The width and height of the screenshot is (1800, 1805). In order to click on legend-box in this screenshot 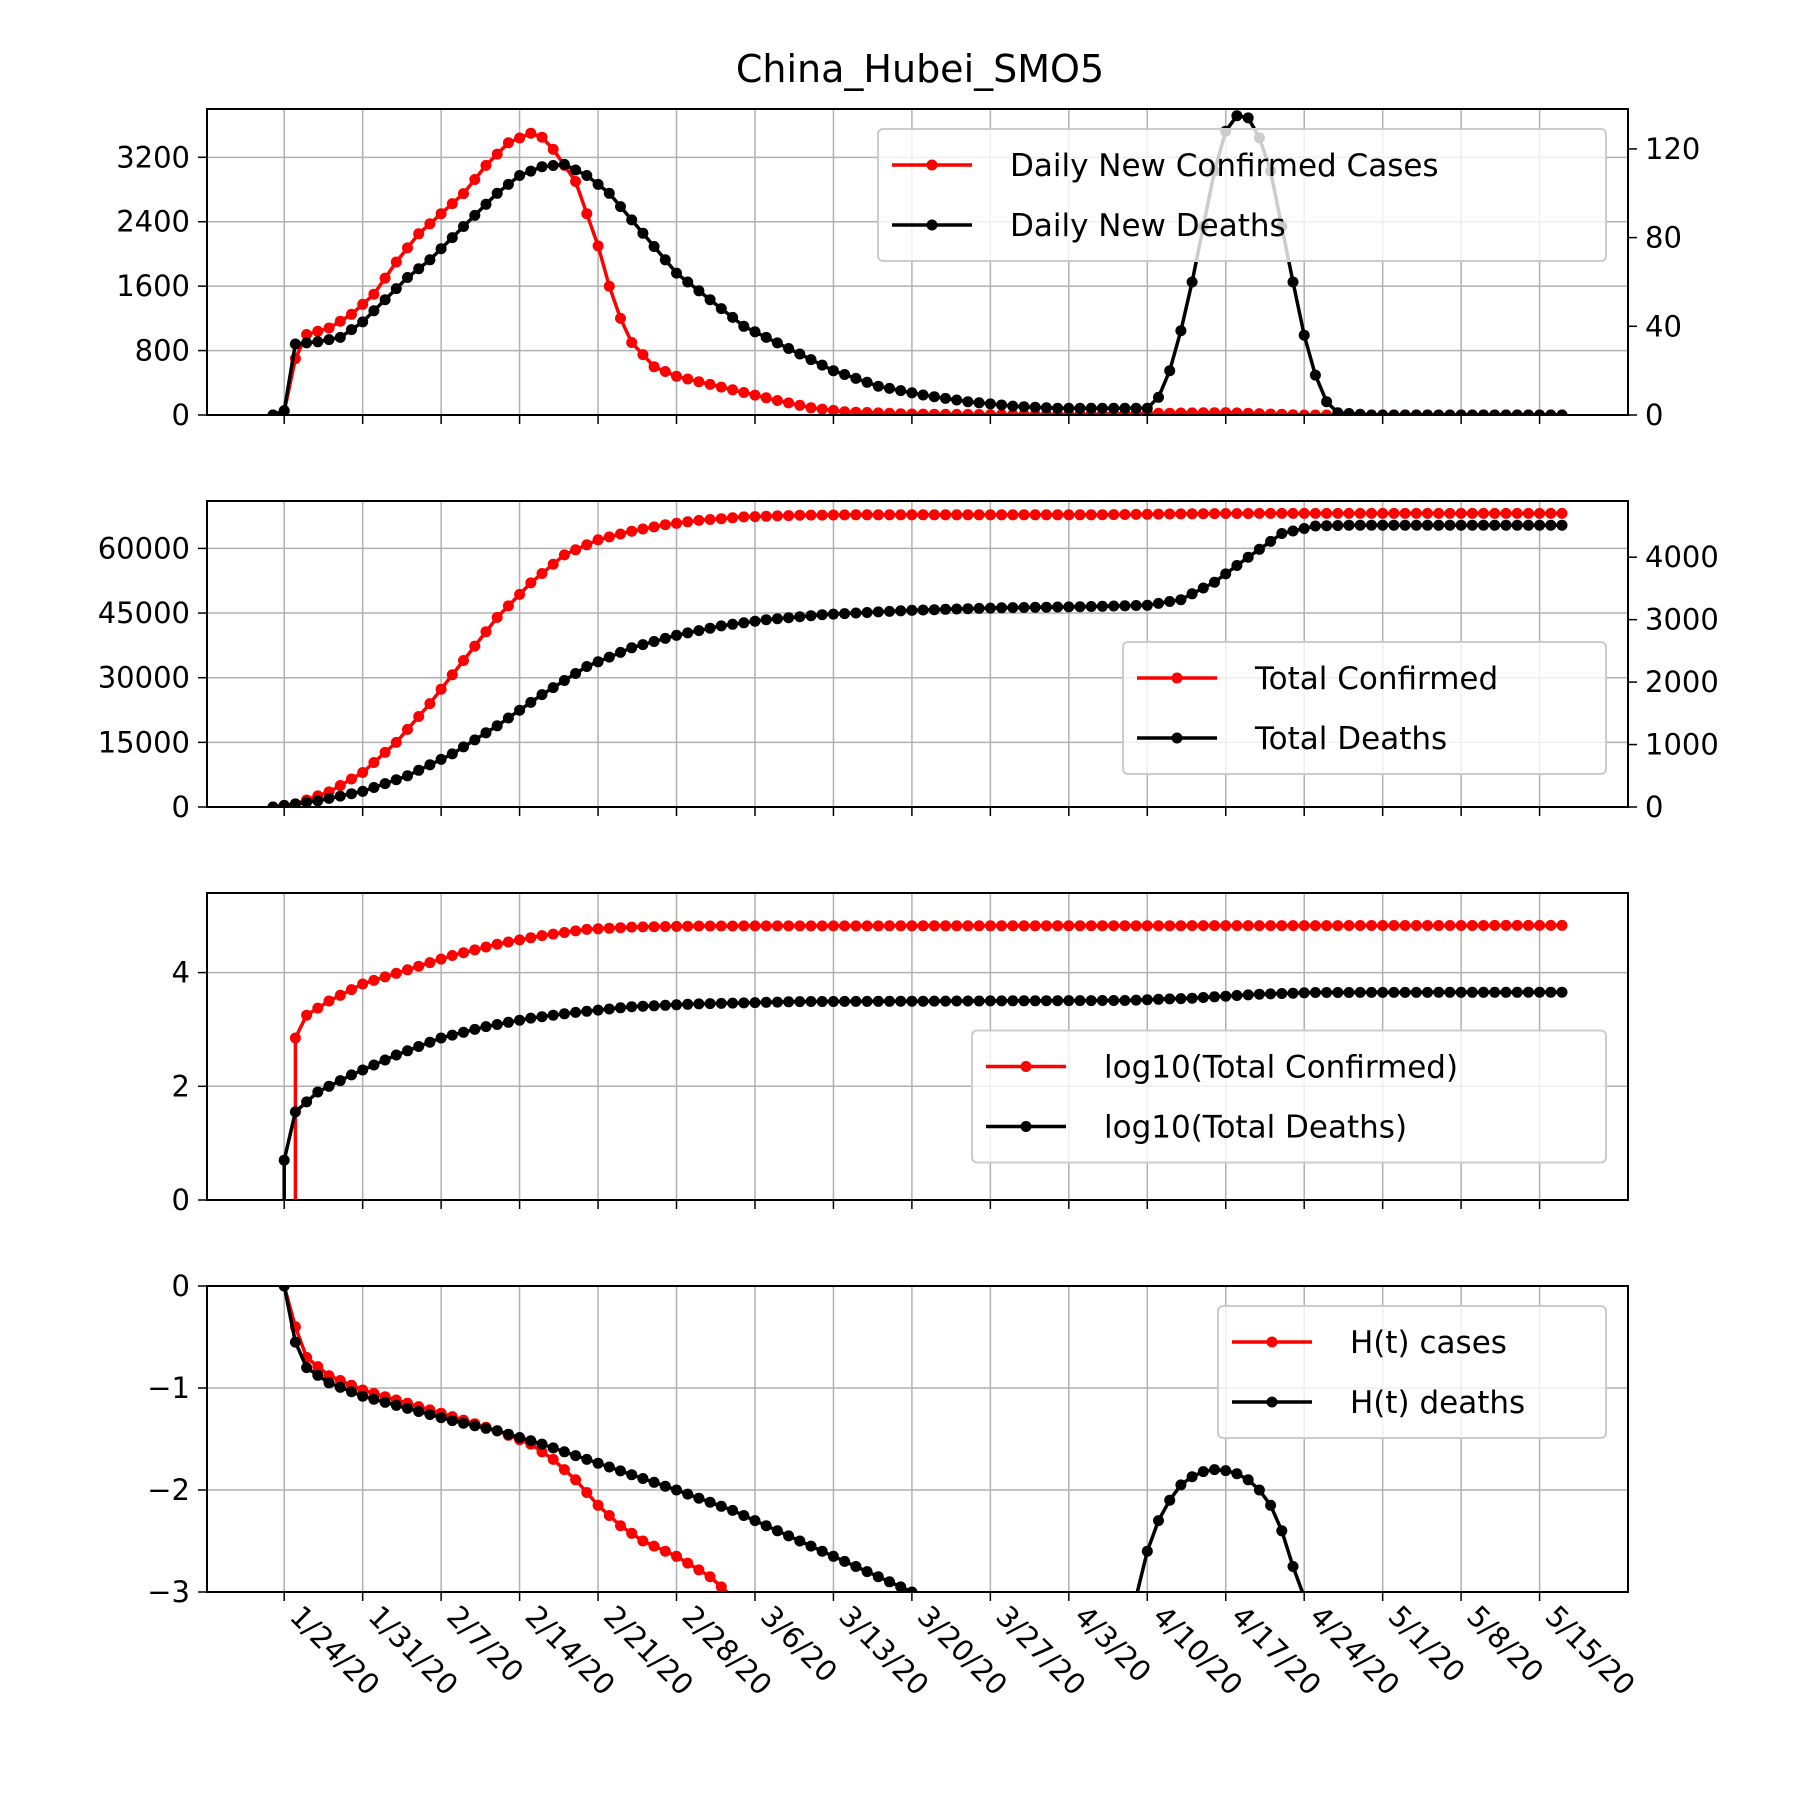, I will do `click(1364, 708)`.